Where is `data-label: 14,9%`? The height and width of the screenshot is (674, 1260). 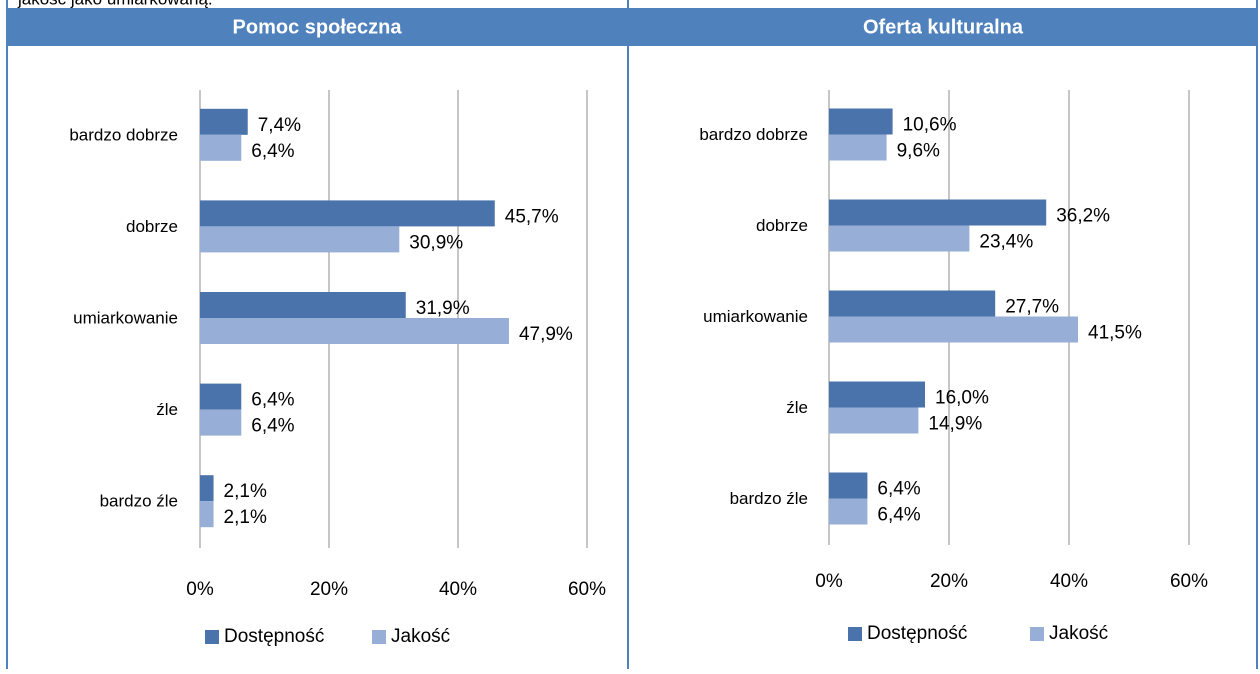
data-label: 14,9% is located at coordinates (955, 424).